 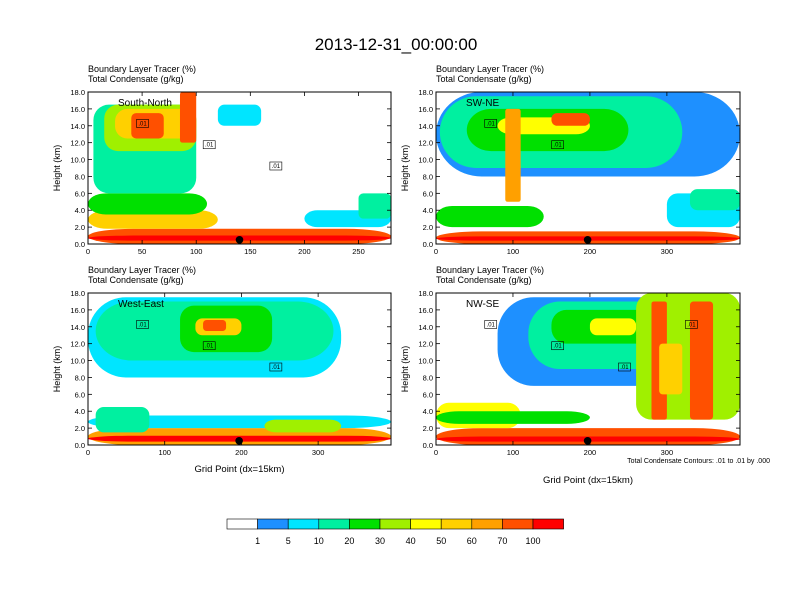 What do you see at coordinates (396, 44) in the screenshot?
I see `figure-title: 2013-12-31_00:00:00` at bounding box center [396, 44].